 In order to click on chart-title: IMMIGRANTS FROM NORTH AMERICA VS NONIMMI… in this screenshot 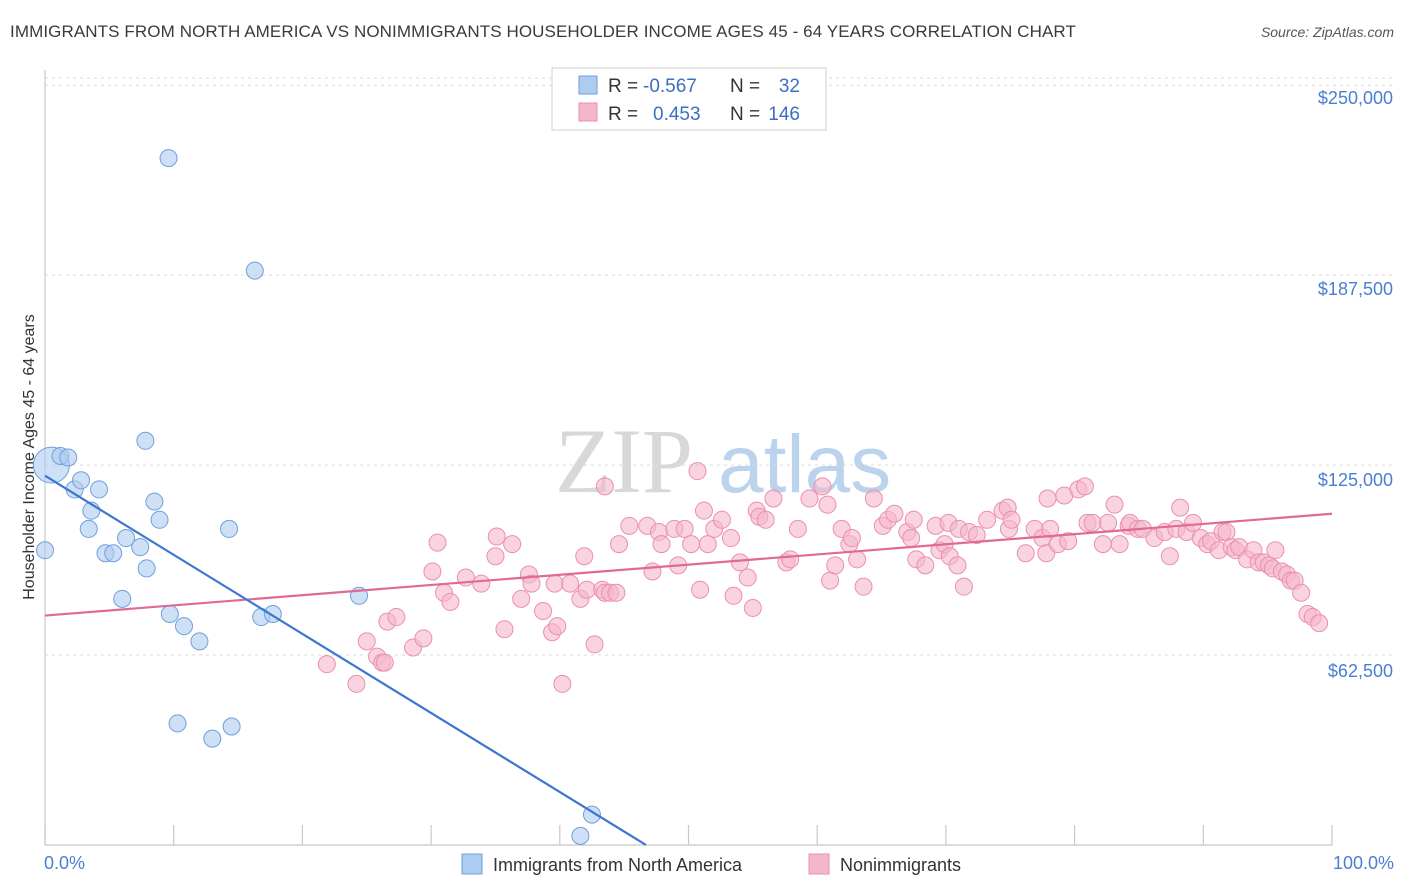, I will do `click(543, 31)`.